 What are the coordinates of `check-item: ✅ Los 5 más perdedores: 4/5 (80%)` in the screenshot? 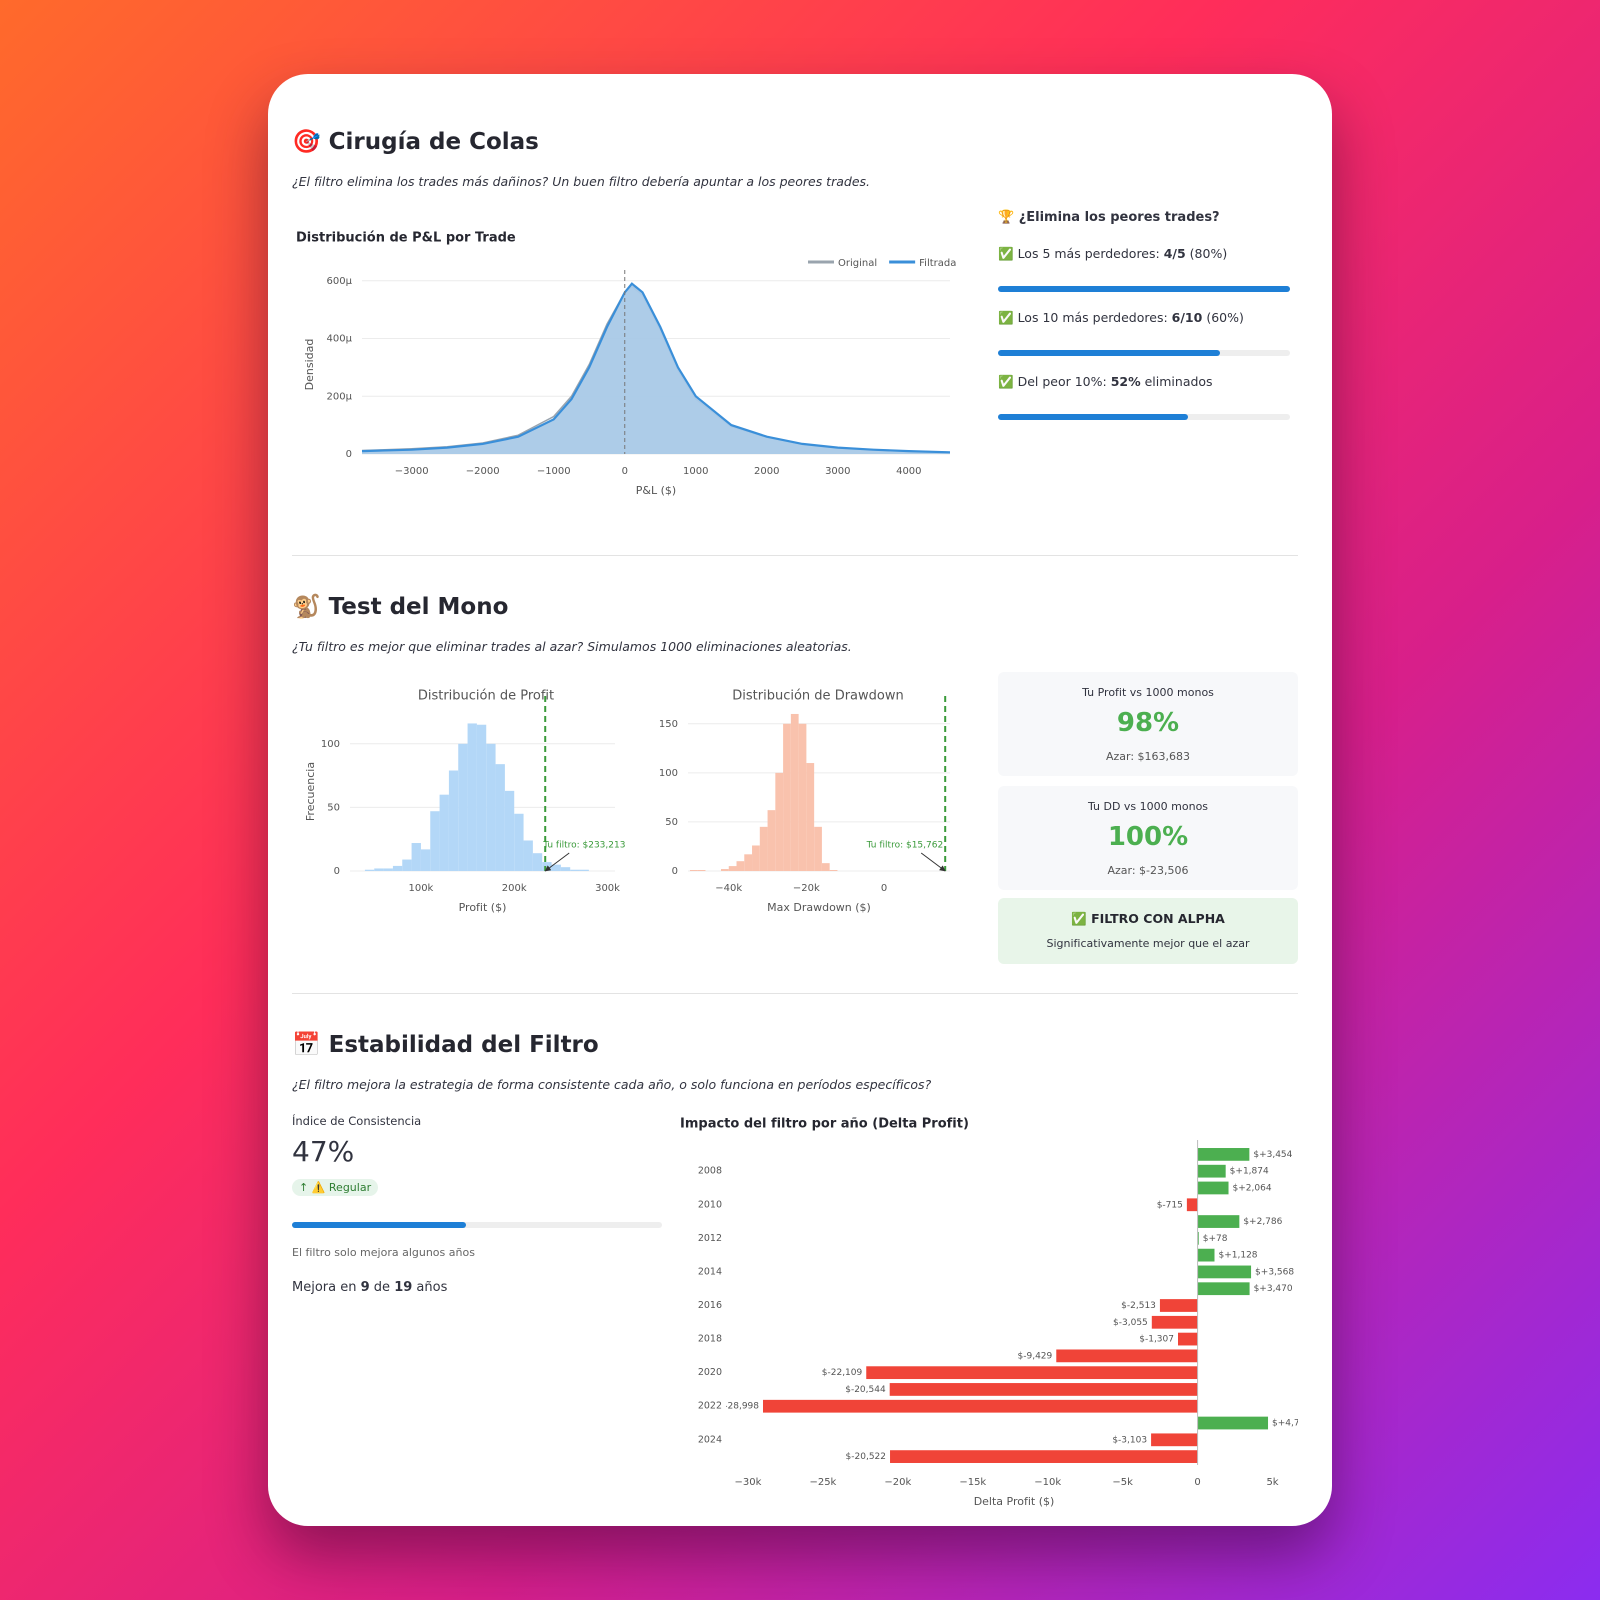 It's located at (1112, 254).